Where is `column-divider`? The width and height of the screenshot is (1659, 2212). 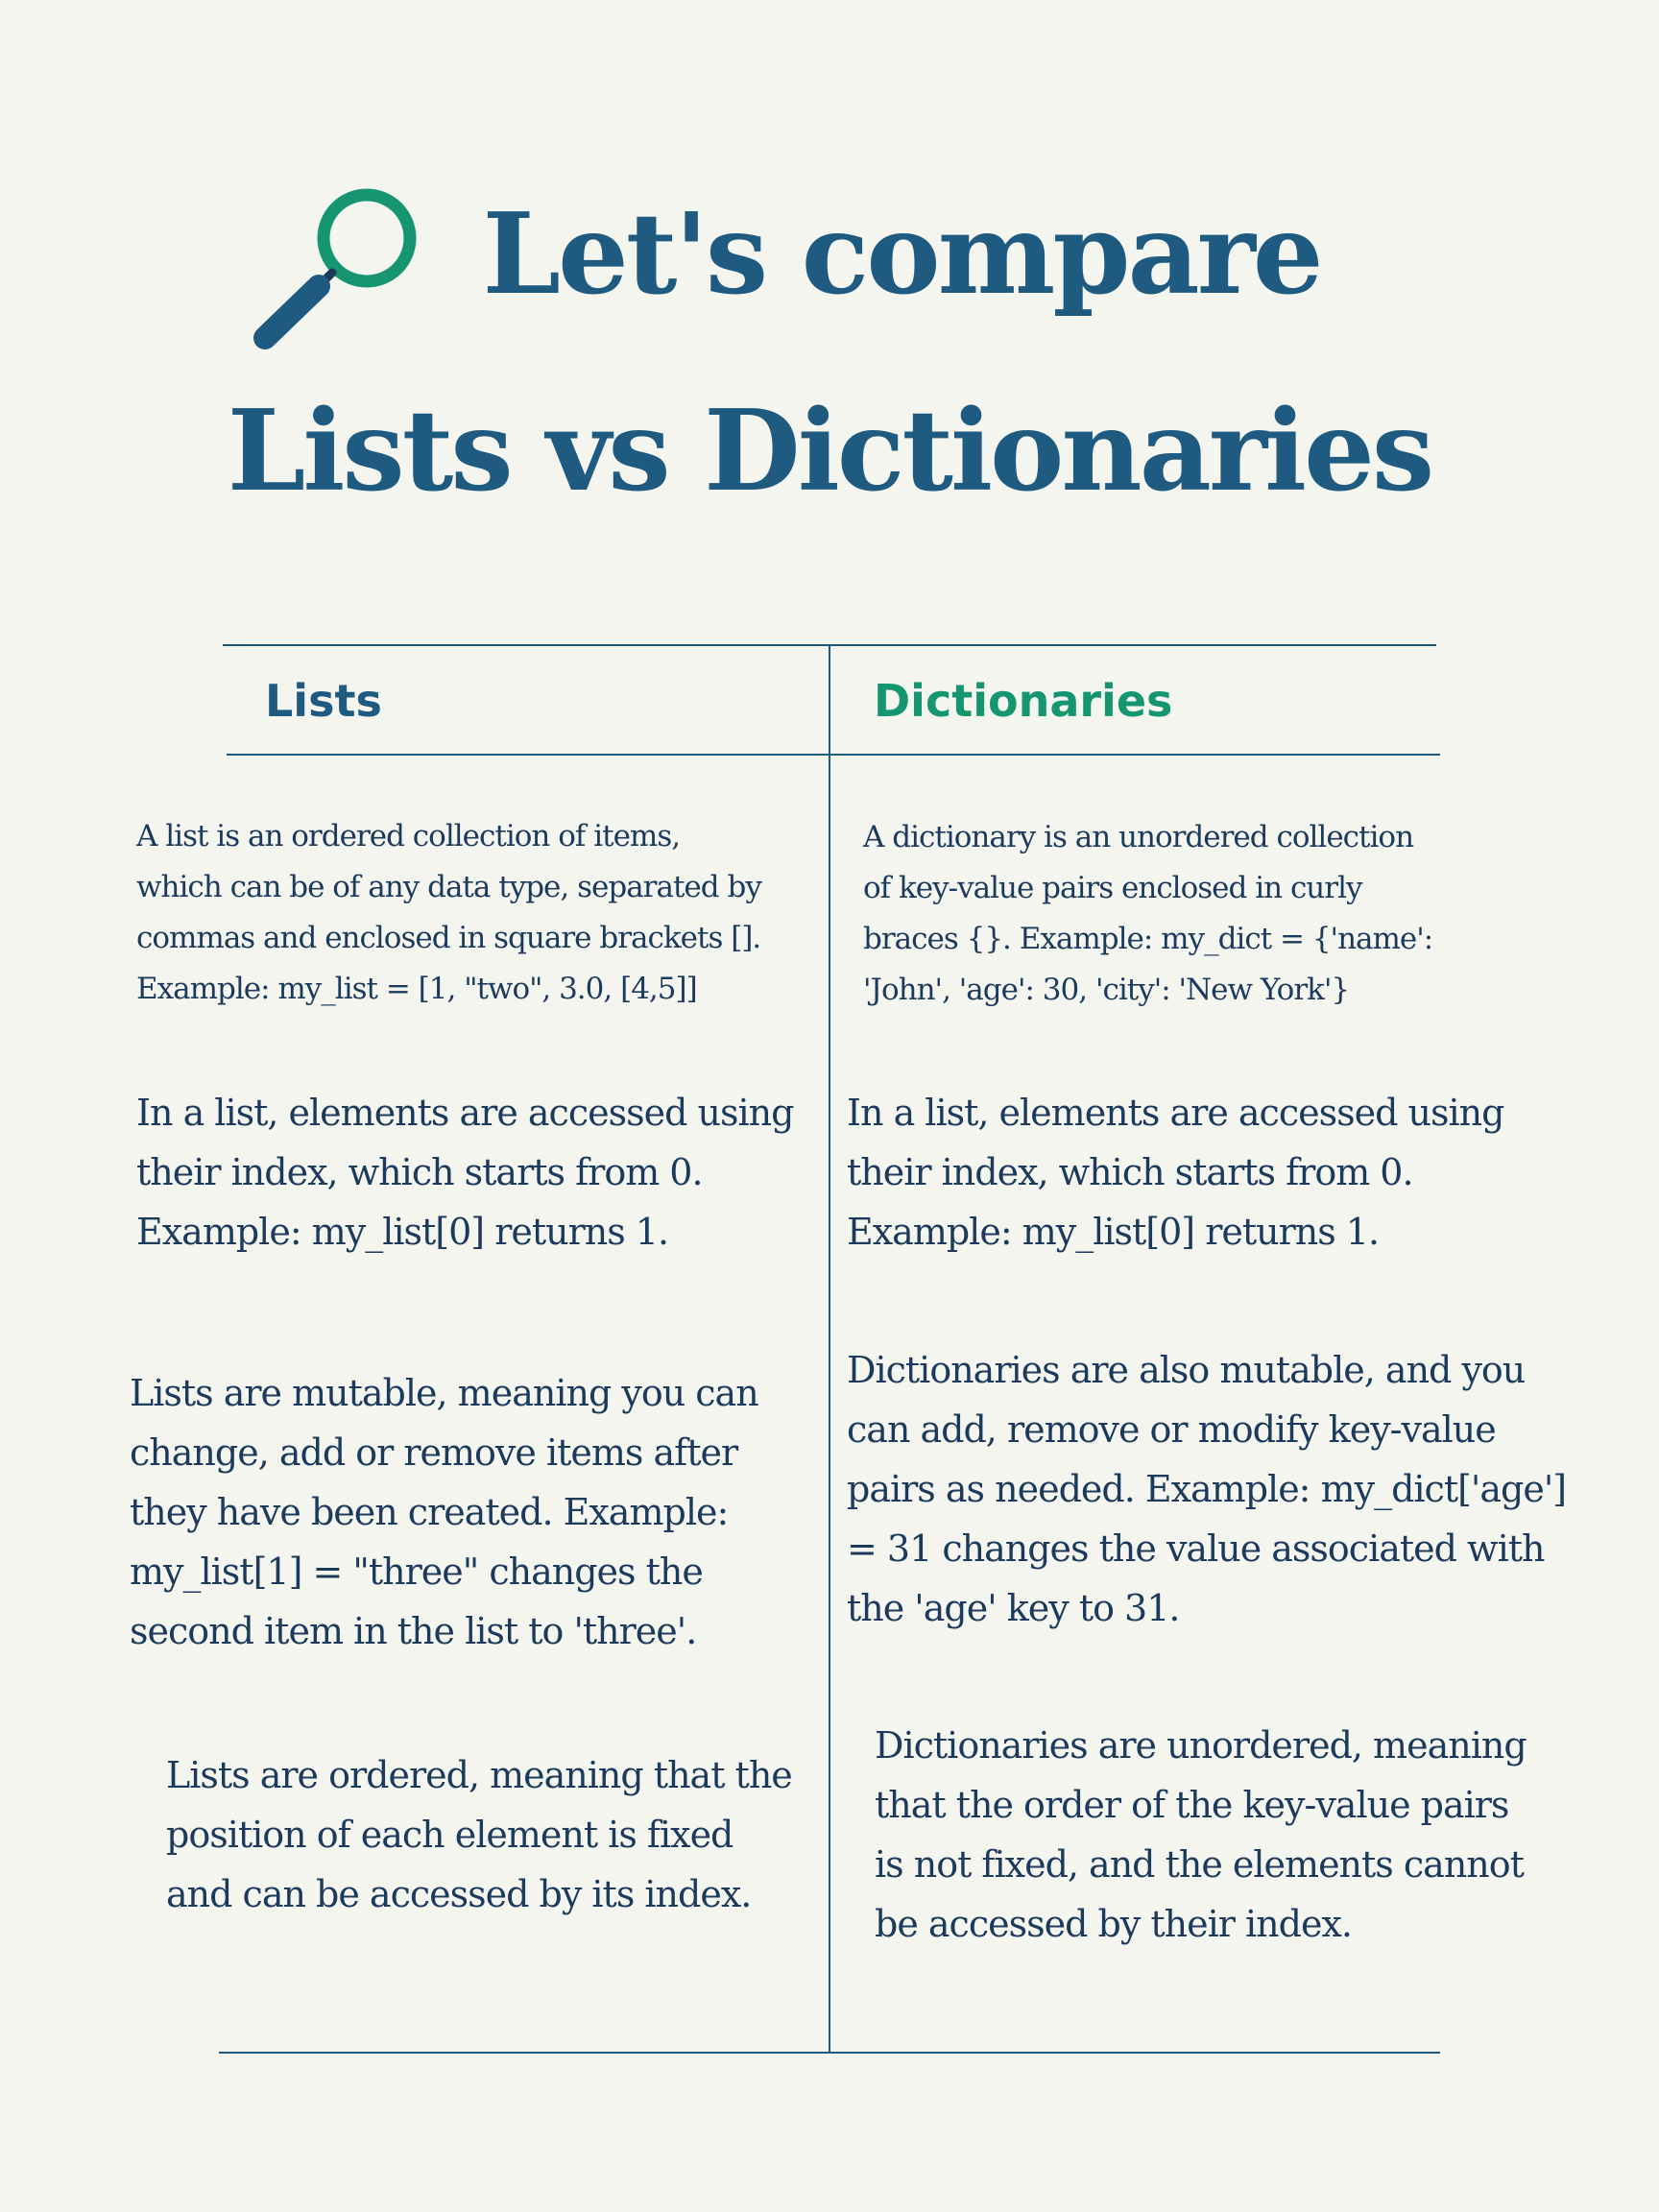 column-divider is located at coordinates (829, 1349).